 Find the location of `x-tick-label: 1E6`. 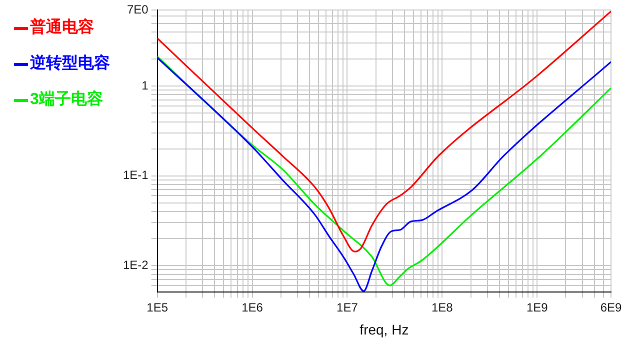

x-tick-label: 1E6 is located at coordinates (253, 307).